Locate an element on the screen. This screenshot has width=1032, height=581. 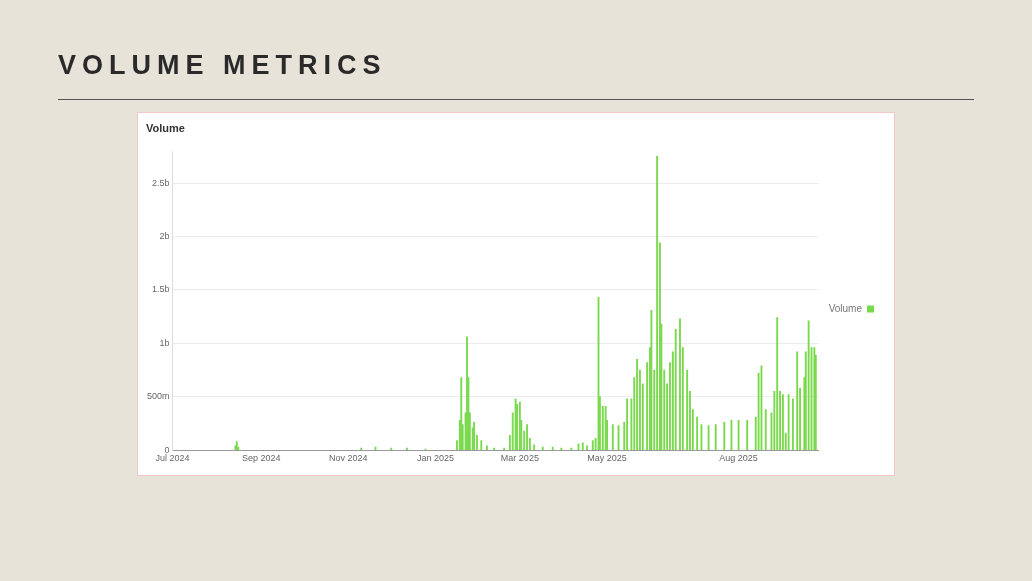
x-tick-label: Aug 2025 is located at coordinates (738, 458).